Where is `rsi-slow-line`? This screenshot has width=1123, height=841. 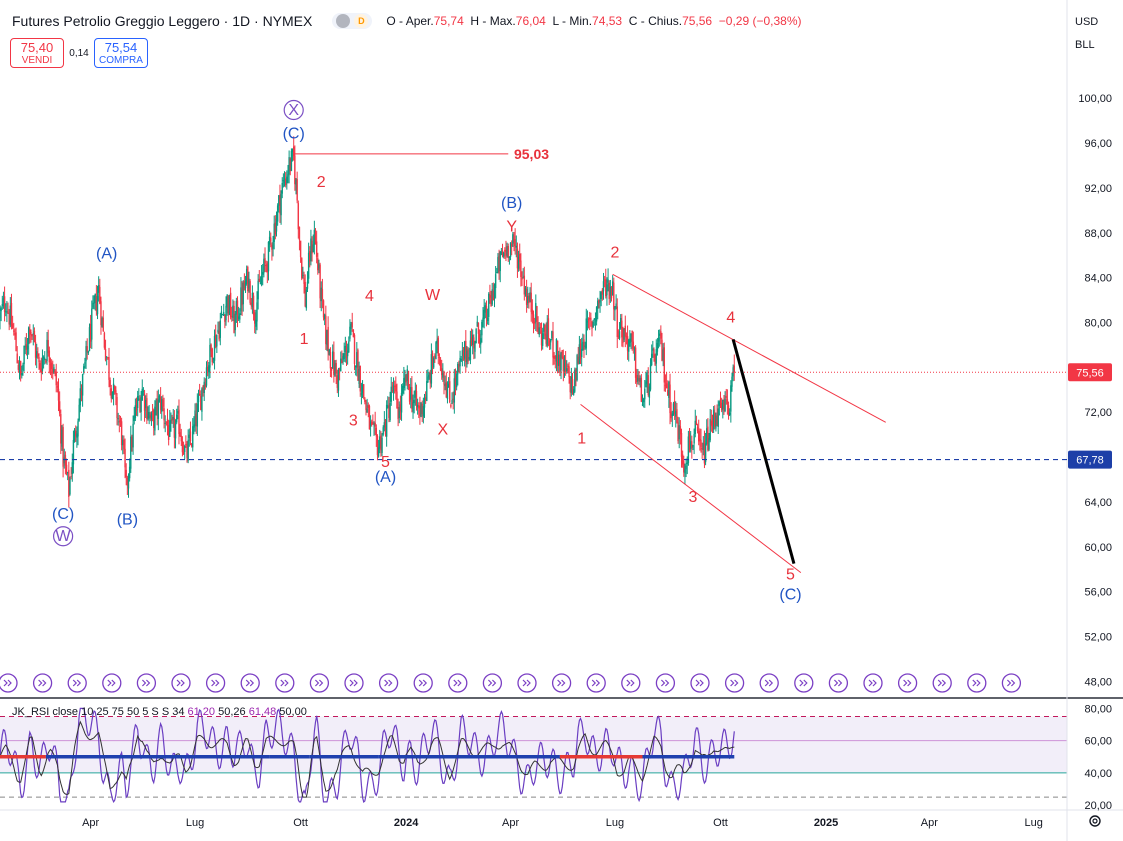
rsi-slow-line is located at coordinates (367, 759).